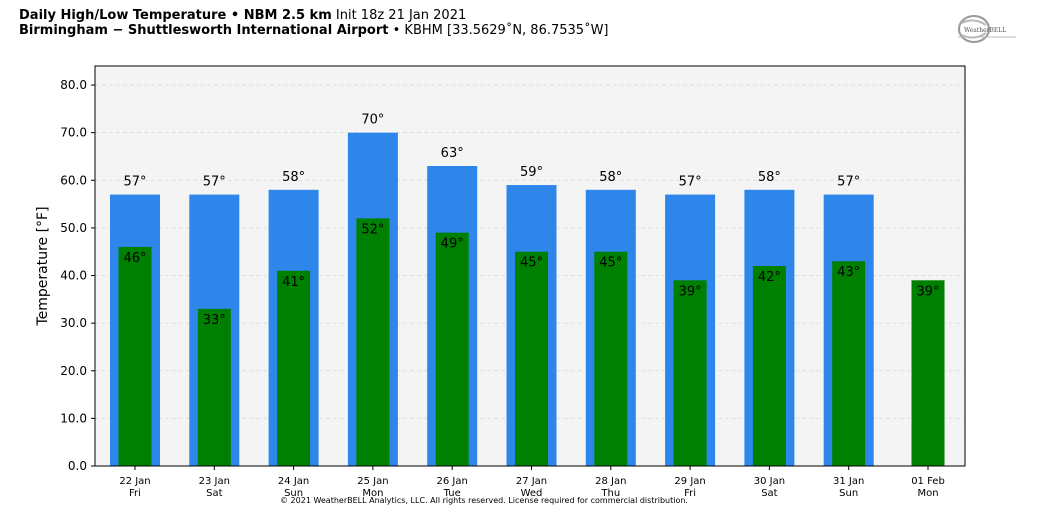  Describe the element at coordinates (452, 244) in the screenshot. I see `low-label: 49°` at that location.